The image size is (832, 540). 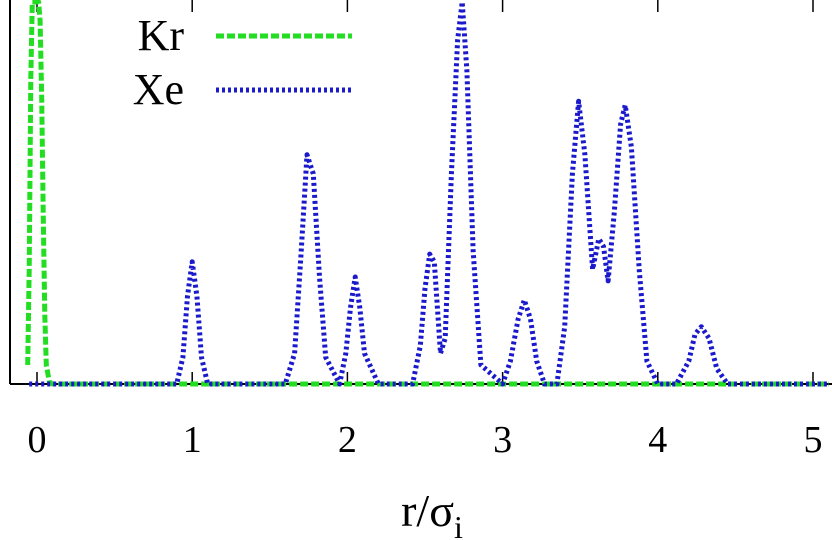 What do you see at coordinates (657, 440) in the screenshot?
I see `x-tick-label: 4` at bounding box center [657, 440].